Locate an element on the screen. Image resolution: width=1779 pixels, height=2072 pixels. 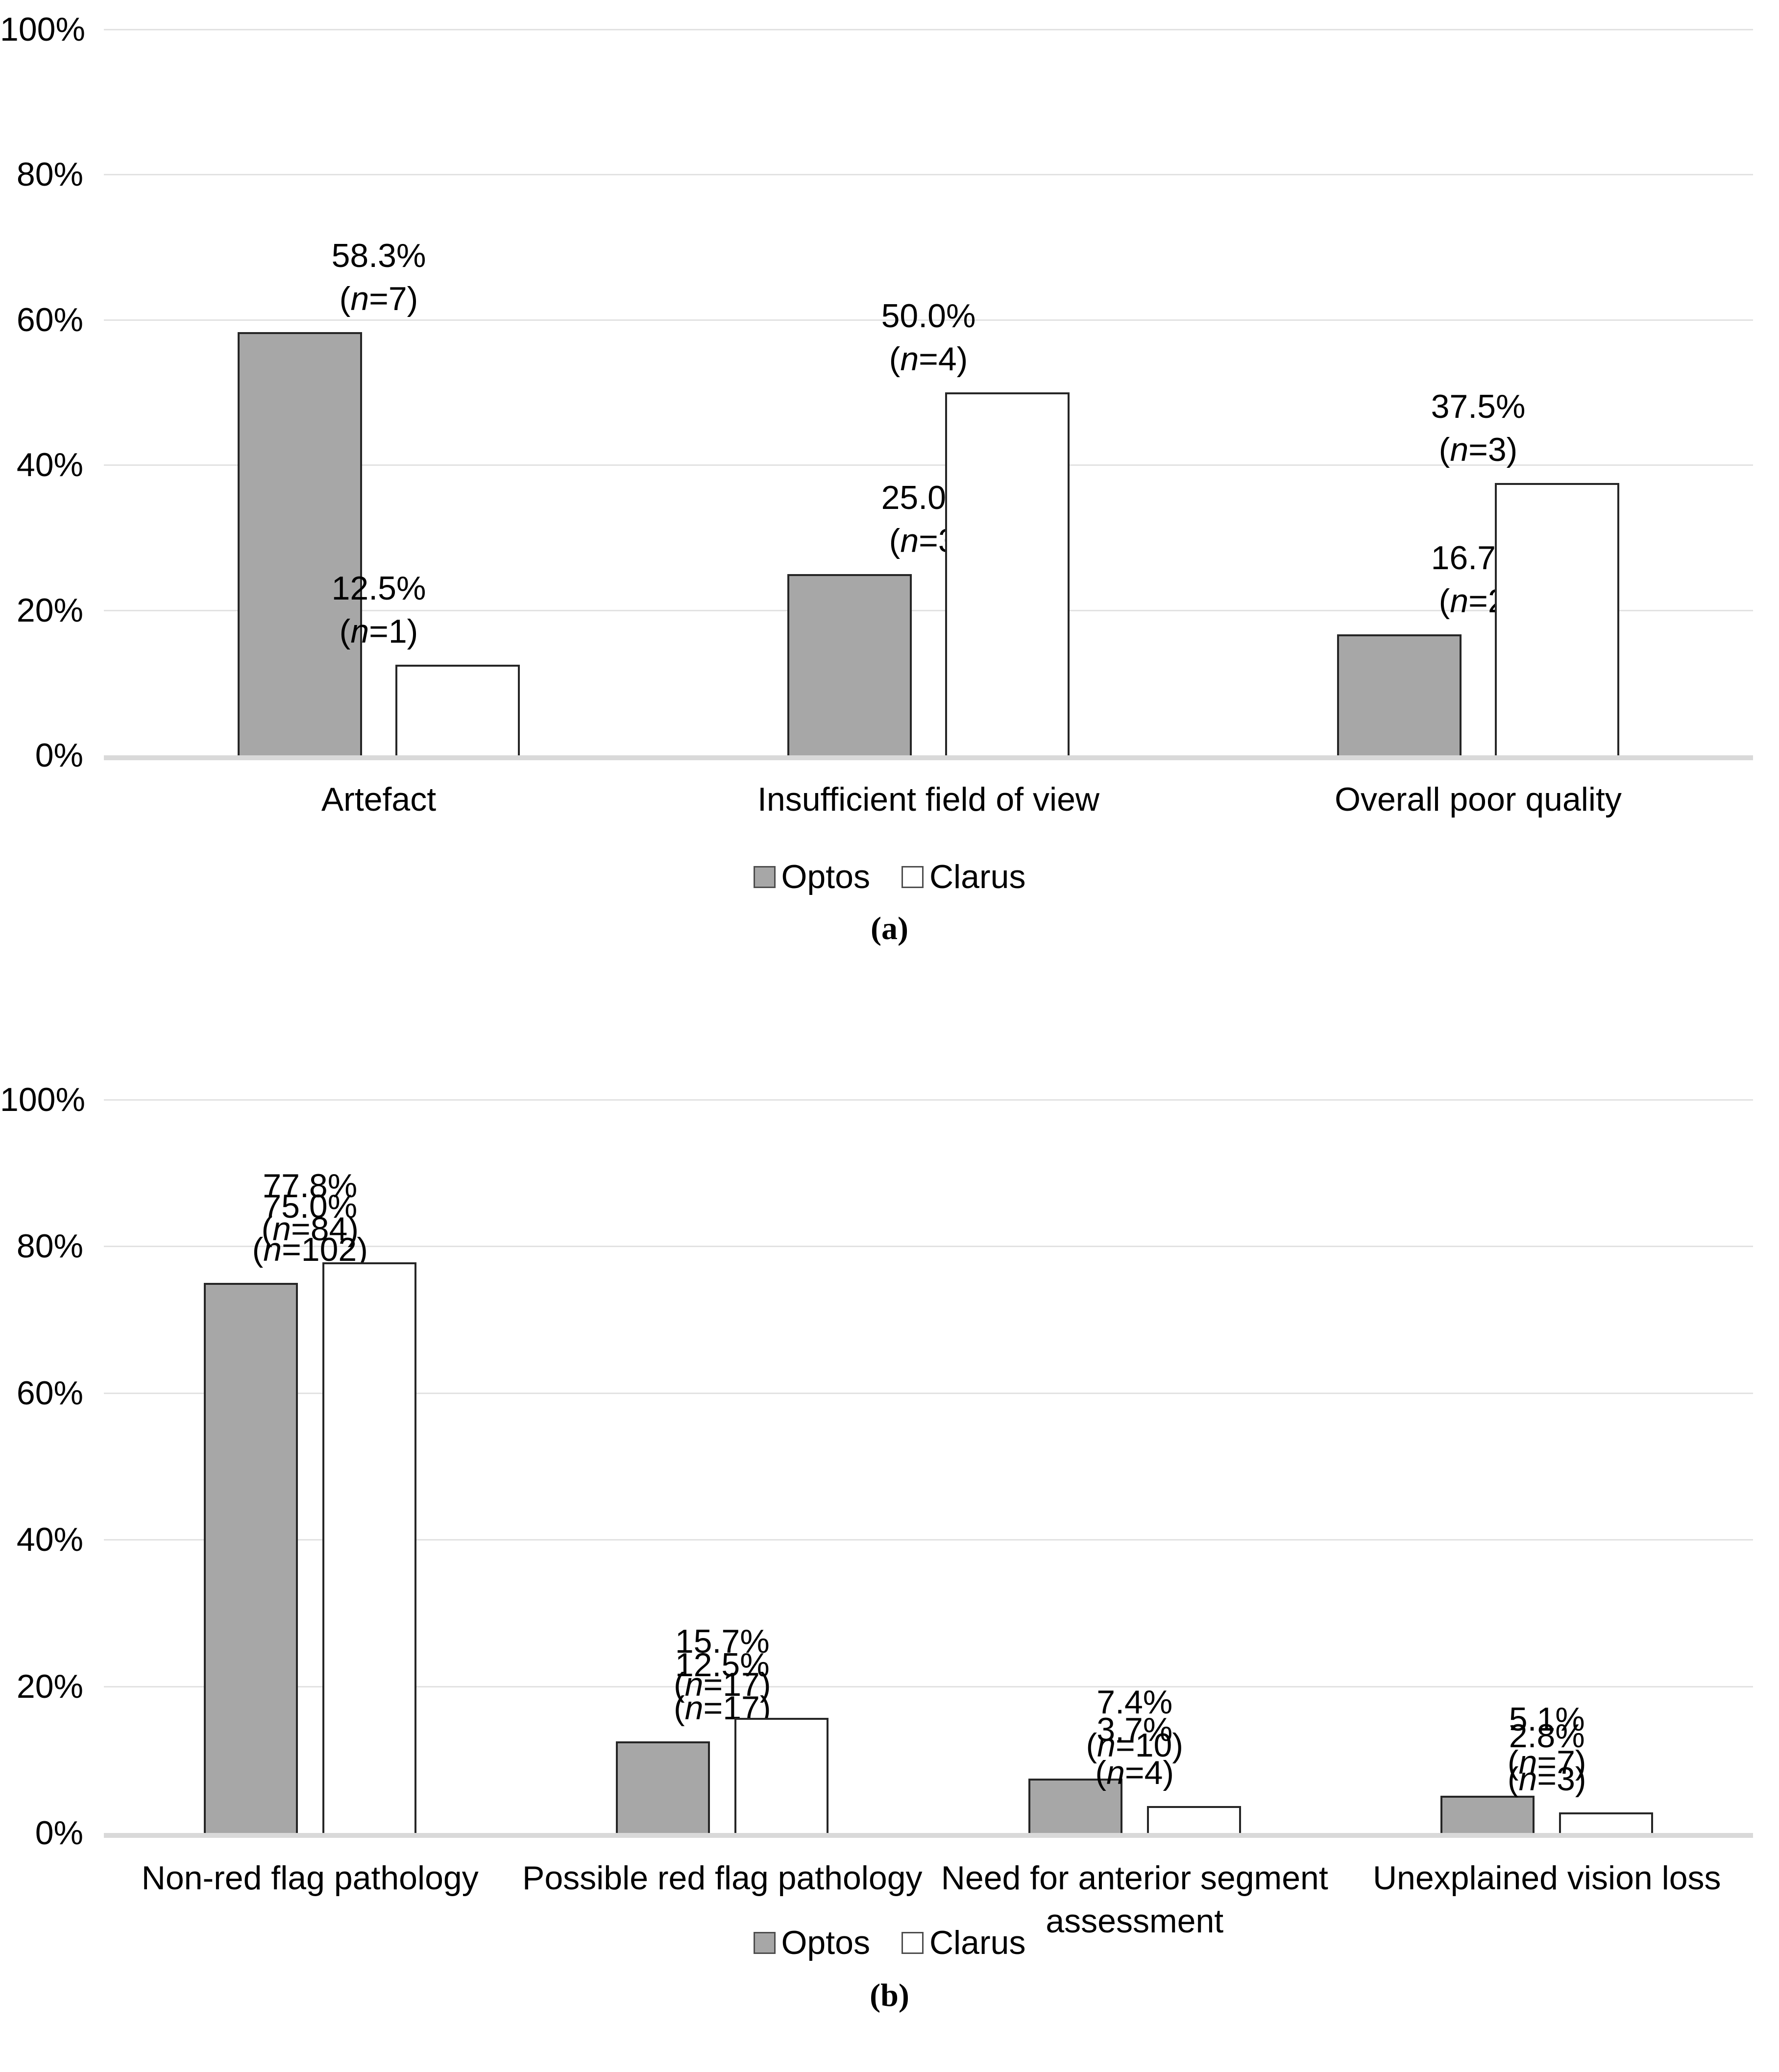
bar-value-label: 75.0% (n=102) is located at coordinates (310, 1228).